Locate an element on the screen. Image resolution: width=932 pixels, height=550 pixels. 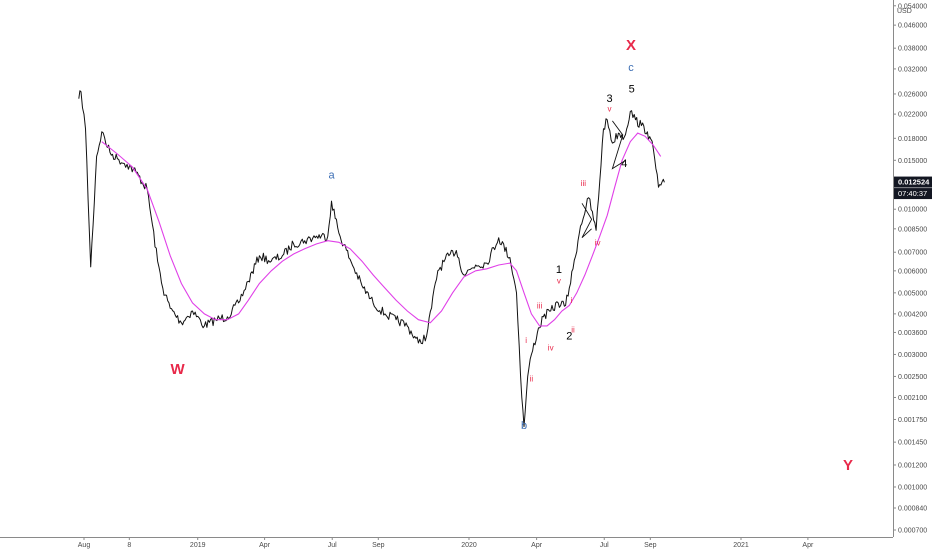
last-price-value: 0.012524 is located at coordinates (914, 182).